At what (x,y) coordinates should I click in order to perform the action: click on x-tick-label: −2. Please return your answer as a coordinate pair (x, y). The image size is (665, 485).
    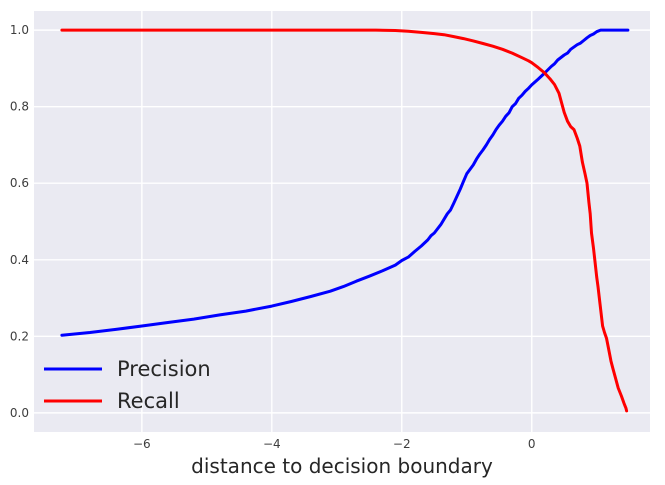
    Looking at the image, I should click on (402, 444).